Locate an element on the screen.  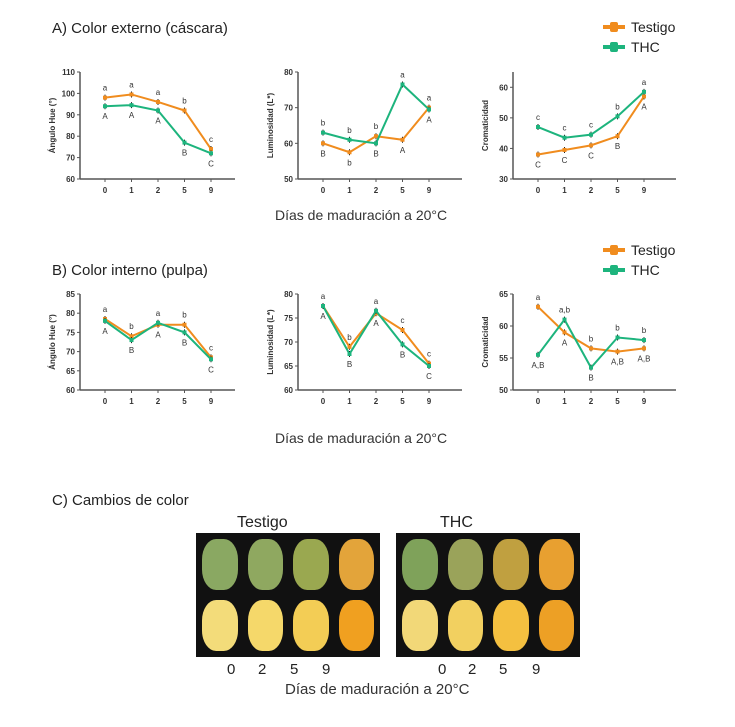
day-label: 0 is located at coordinates (442, 669).